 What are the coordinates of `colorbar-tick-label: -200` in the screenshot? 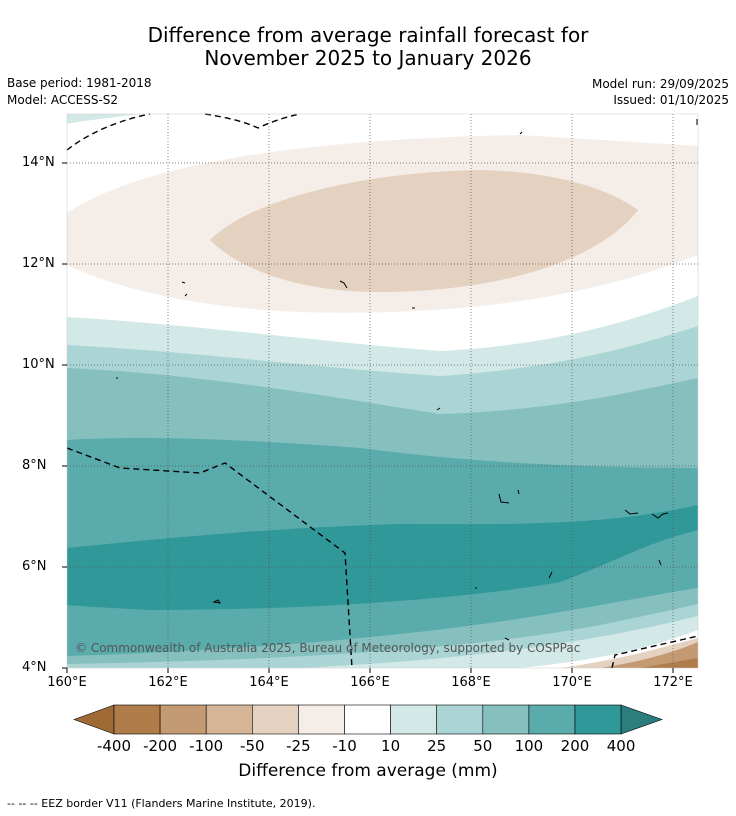 It's located at (160, 746).